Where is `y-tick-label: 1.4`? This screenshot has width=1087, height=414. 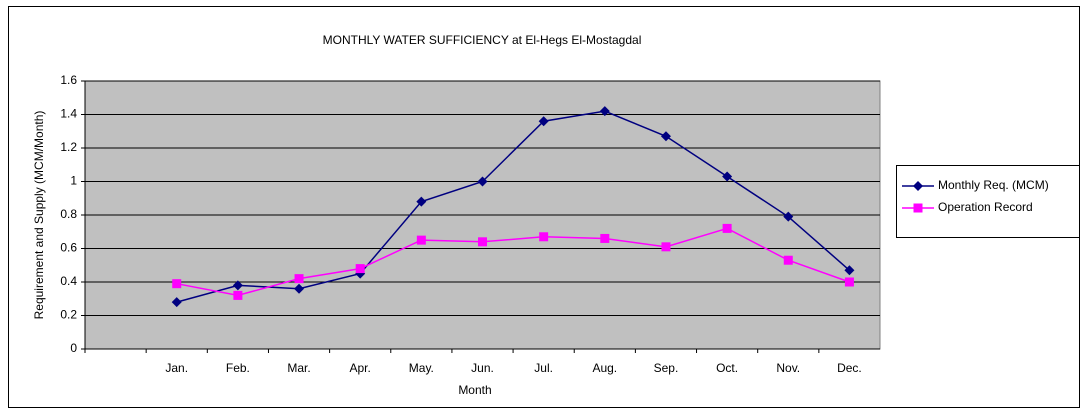
y-tick-label: 1.4 is located at coordinates (68, 114).